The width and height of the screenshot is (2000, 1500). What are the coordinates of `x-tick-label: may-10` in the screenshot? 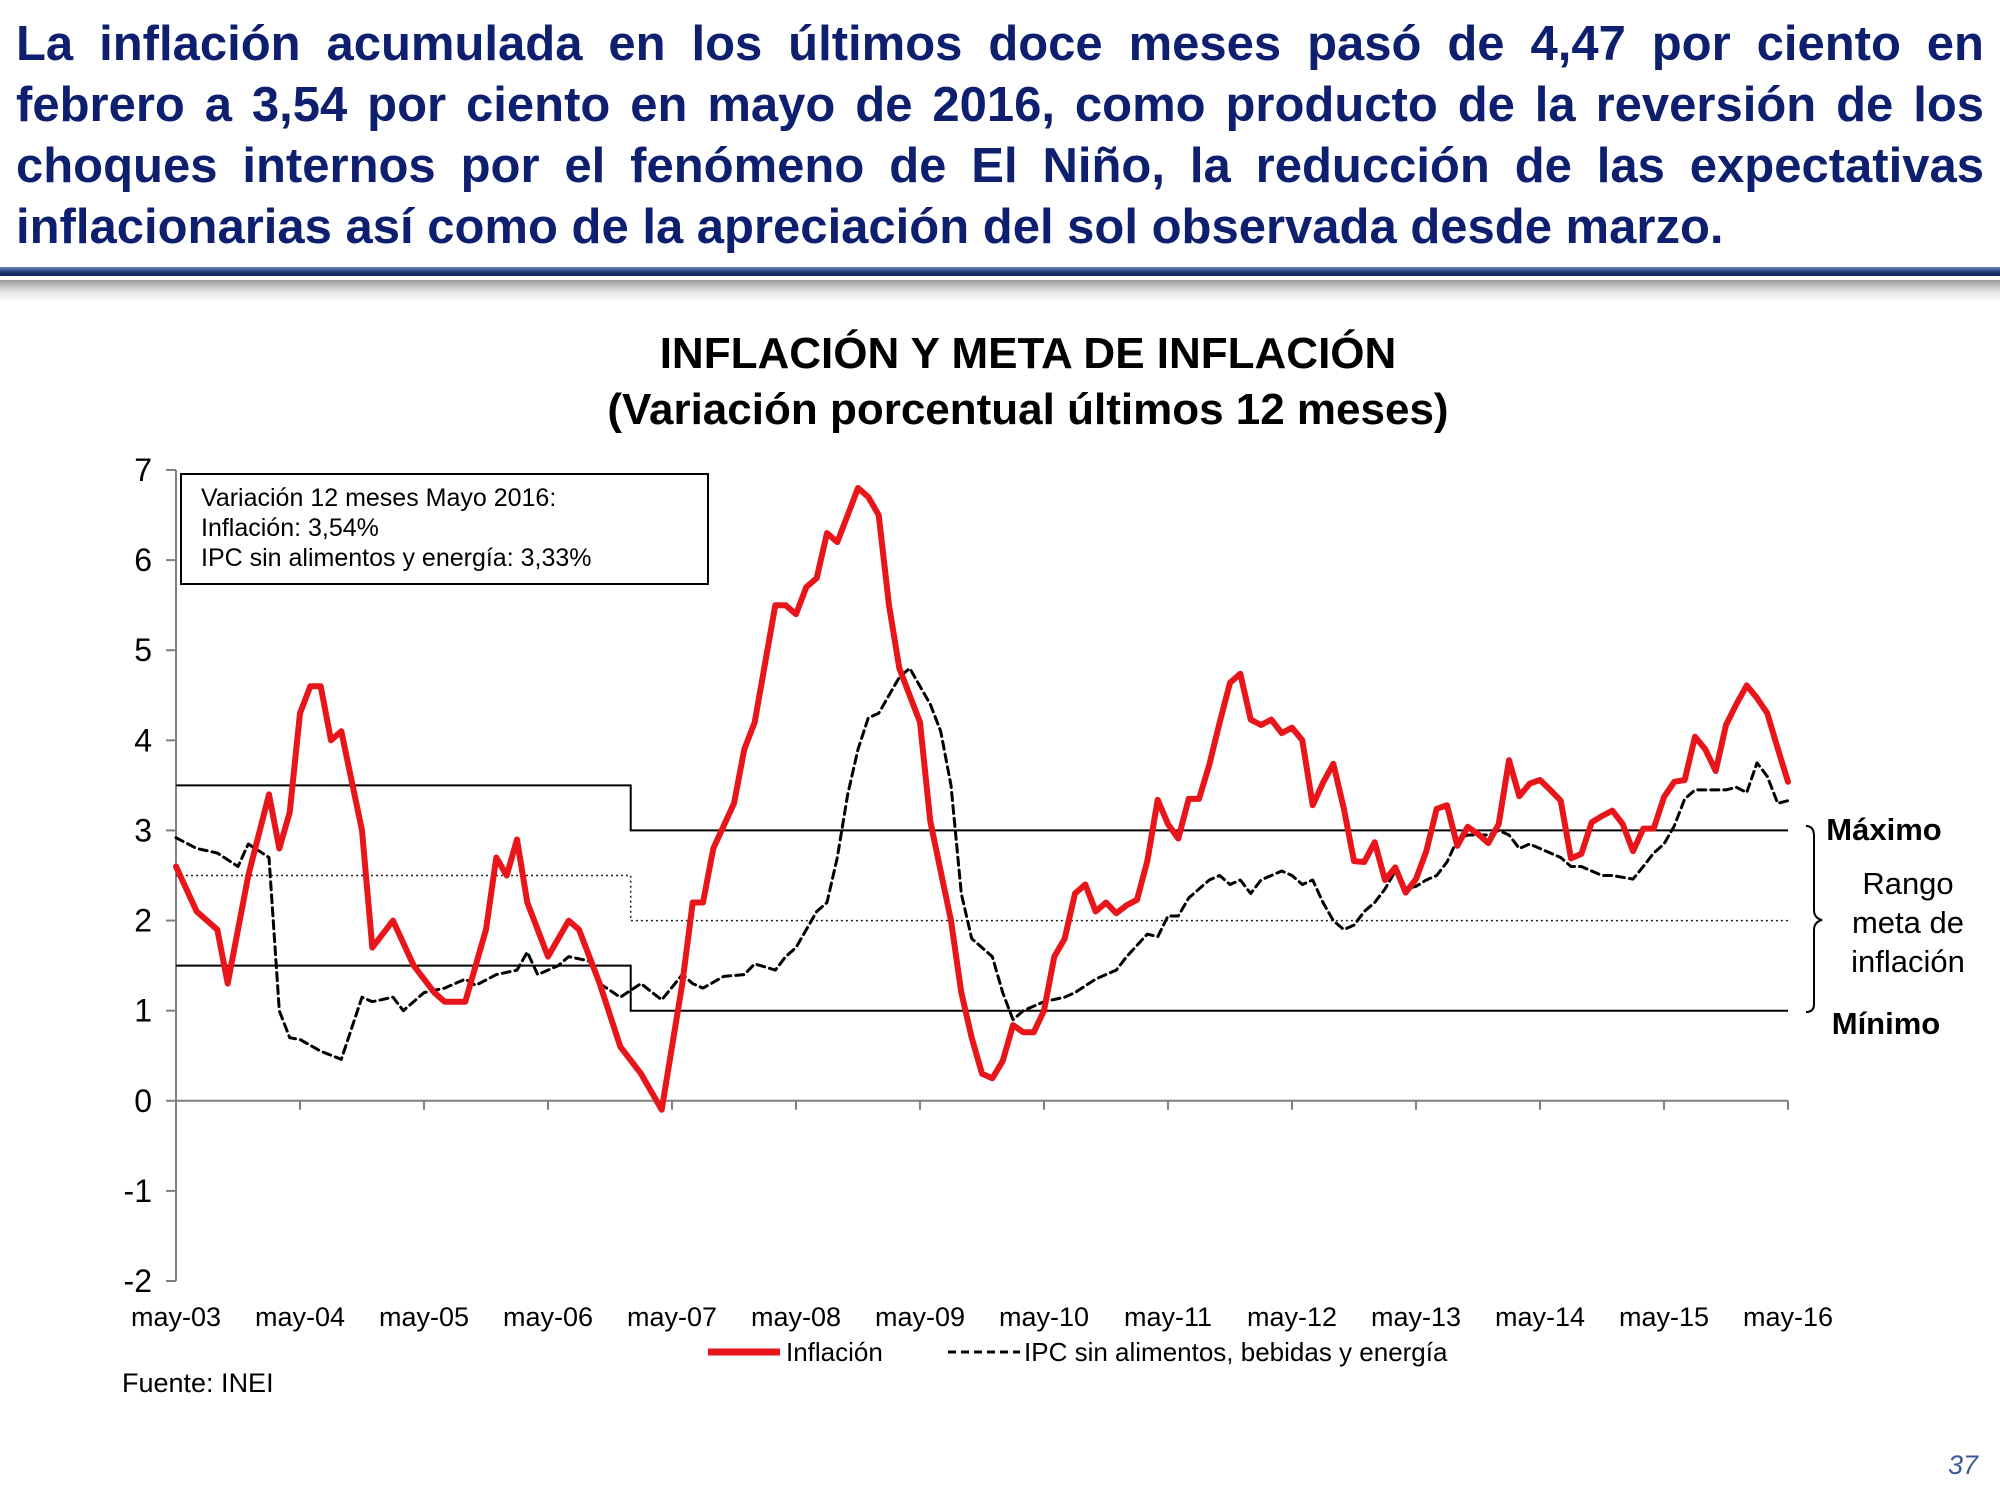 It's located at (1044, 1317).